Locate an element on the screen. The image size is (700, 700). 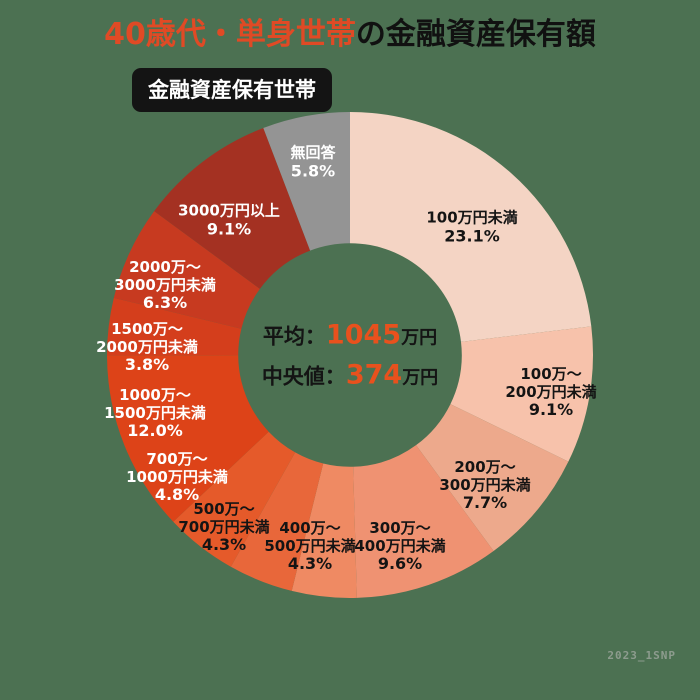
slice-label-line: 200万円未満 is located at coordinates (551, 391).